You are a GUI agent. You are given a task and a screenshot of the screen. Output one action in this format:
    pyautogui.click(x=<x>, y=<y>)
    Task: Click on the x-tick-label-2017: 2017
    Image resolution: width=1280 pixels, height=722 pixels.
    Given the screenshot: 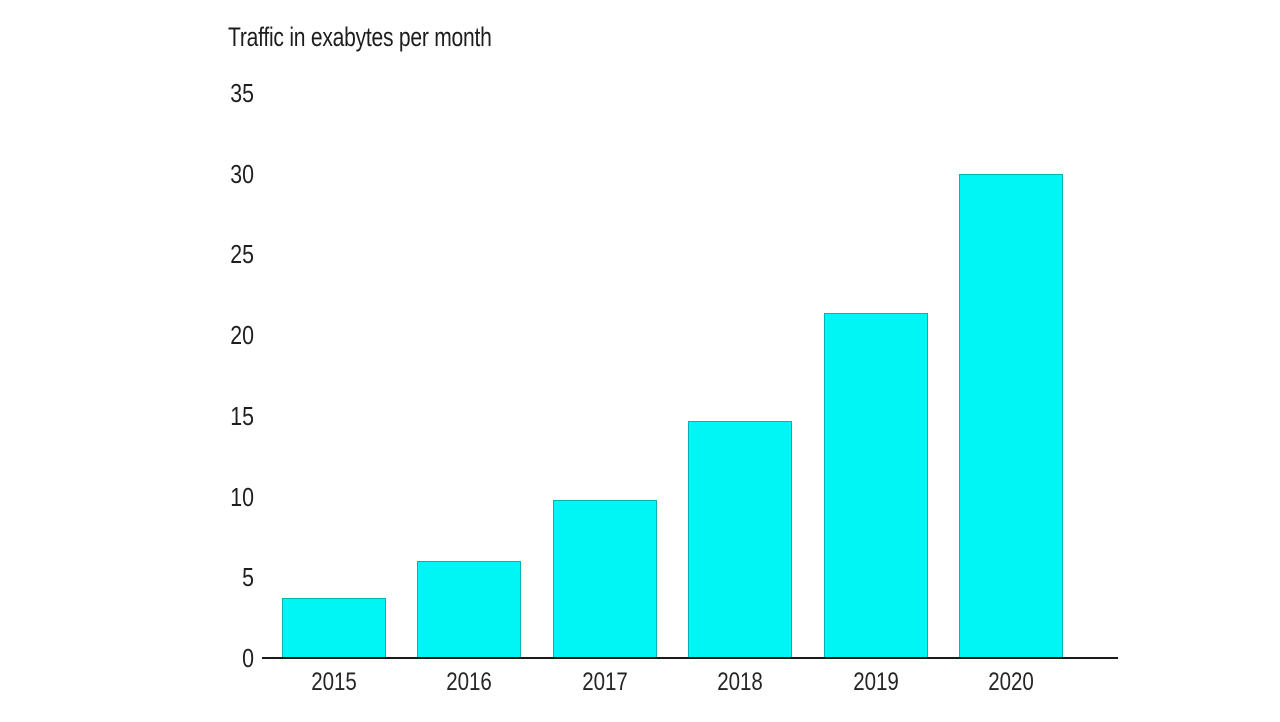 What is the action you would take?
    pyautogui.click(x=604, y=682)
    